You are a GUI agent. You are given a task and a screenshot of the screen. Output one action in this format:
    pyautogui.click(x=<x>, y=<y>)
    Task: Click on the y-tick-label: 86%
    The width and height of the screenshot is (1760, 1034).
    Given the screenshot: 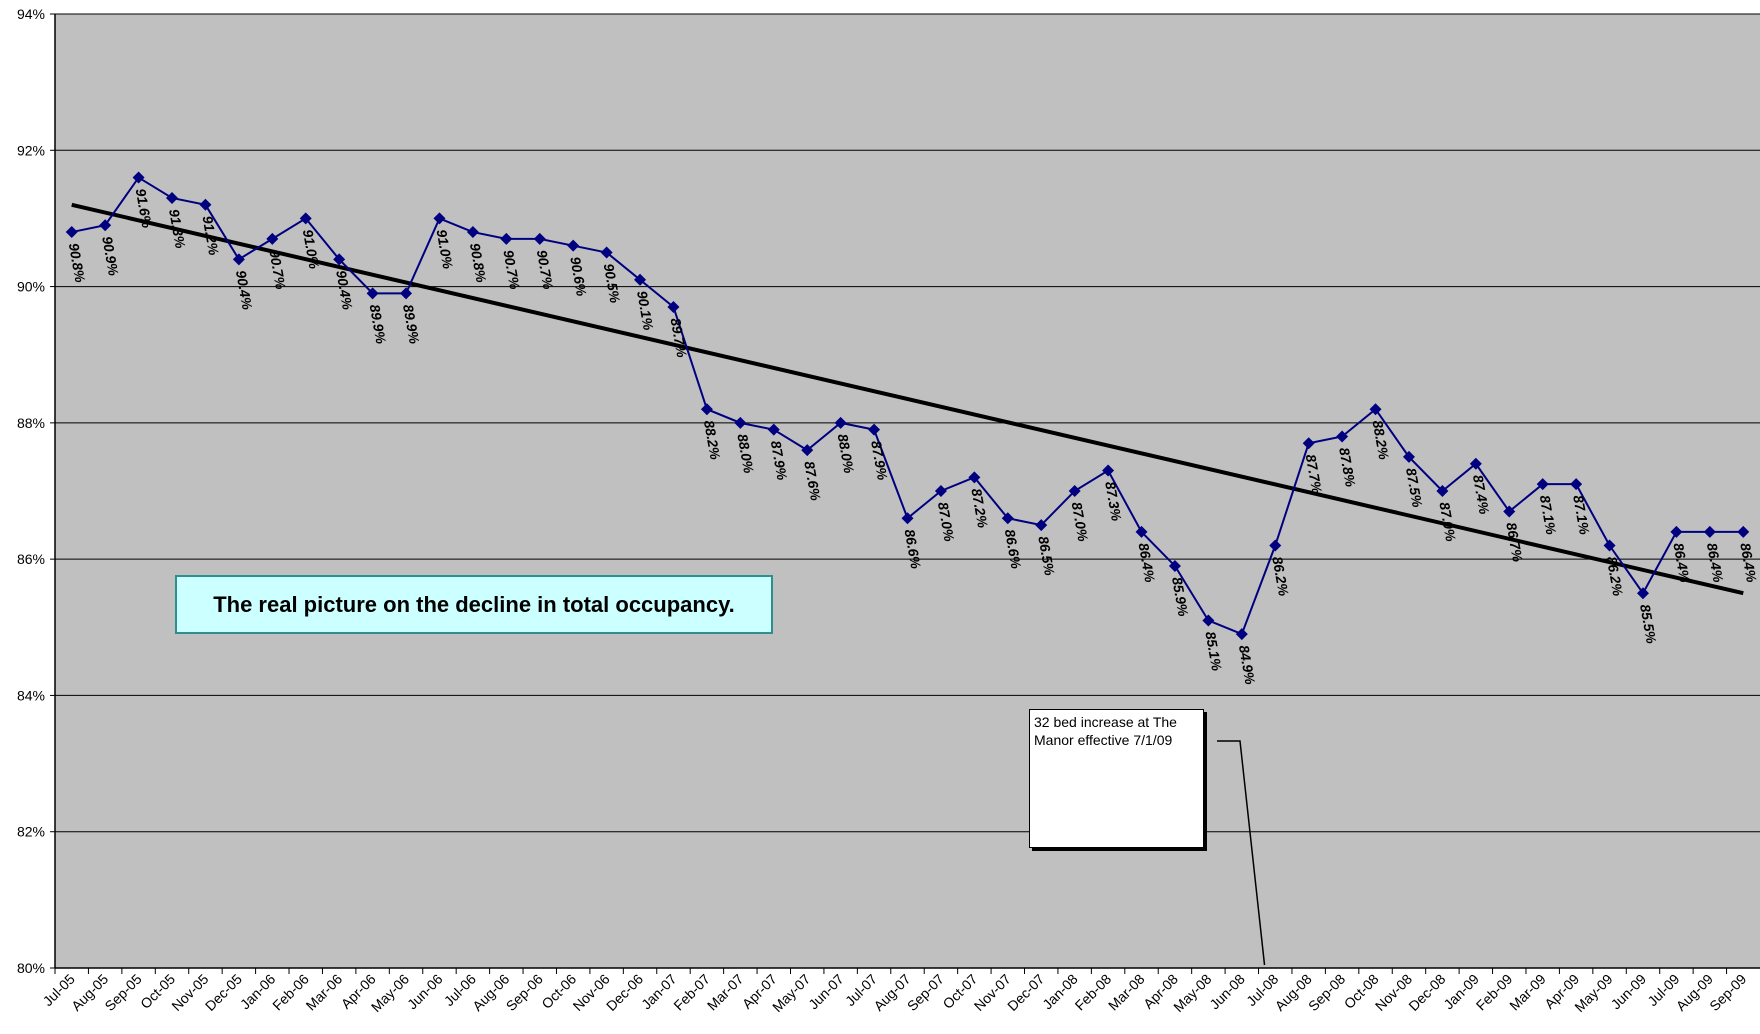 What is the action you would take?
    pyautogui.click(x=31, y=559)
    